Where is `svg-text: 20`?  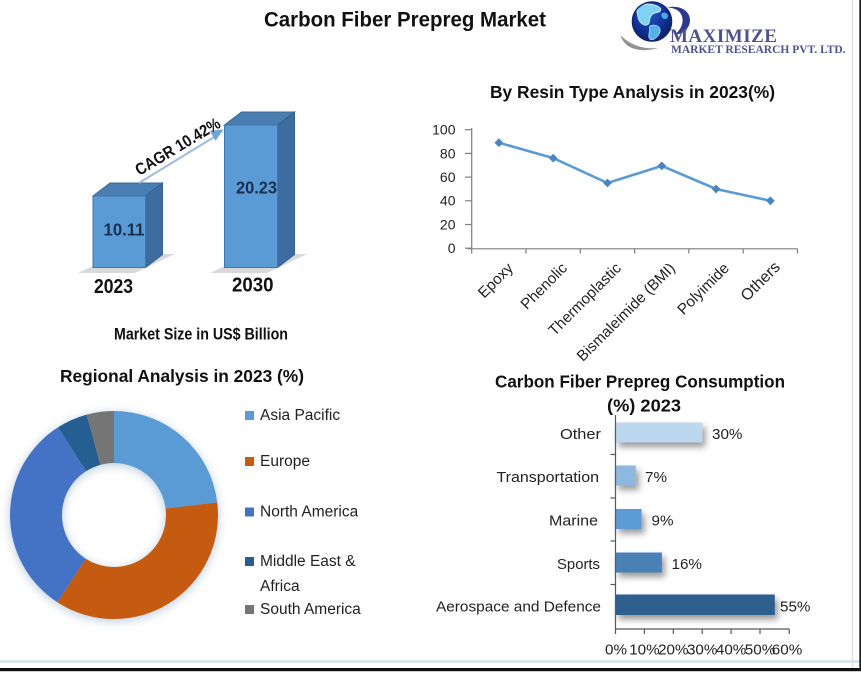
svg-text: 20 is located at coordinates (448, 224).